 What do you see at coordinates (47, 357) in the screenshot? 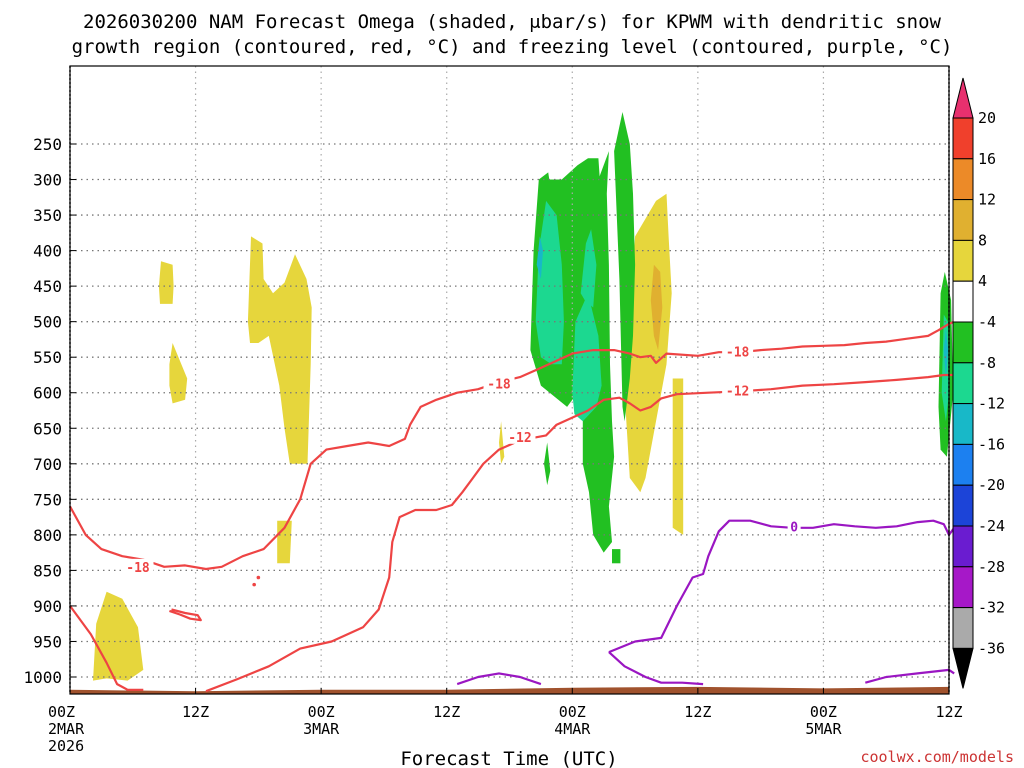
I see `y-tick-label: 550` at bounding box center [47, 357].